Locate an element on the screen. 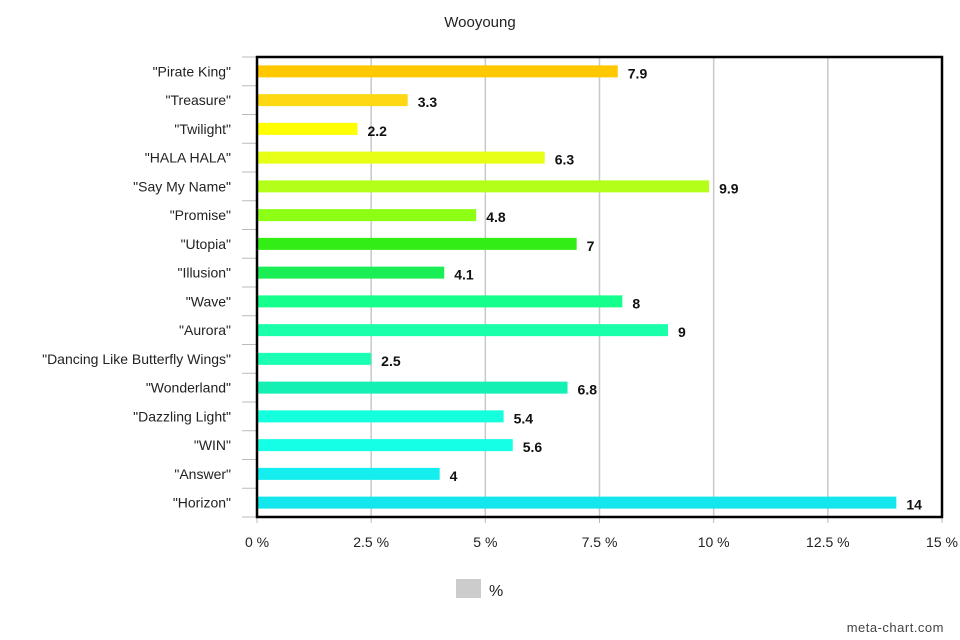 The height and width of the screenshot is (640, 960). value-label: 7 is located at coordinates (591, 246).